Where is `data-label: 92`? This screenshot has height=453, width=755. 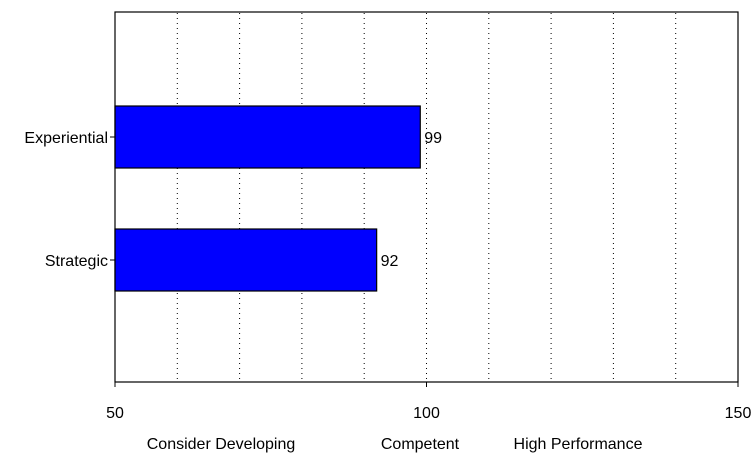 data-label: 92 is located at coordinates (390, 261).